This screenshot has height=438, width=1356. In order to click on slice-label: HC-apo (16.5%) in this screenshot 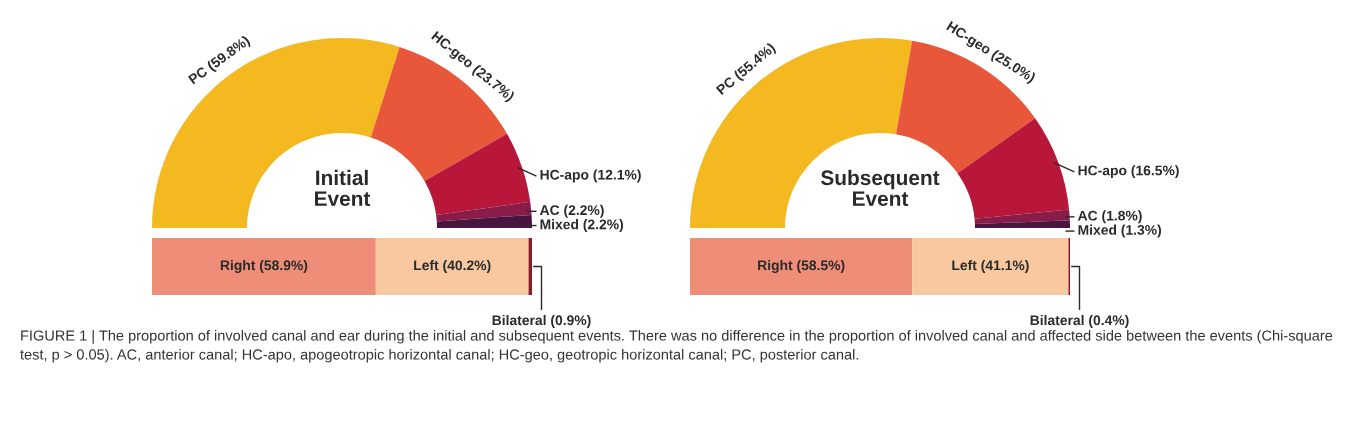, I will do `click(1128, 172)`.